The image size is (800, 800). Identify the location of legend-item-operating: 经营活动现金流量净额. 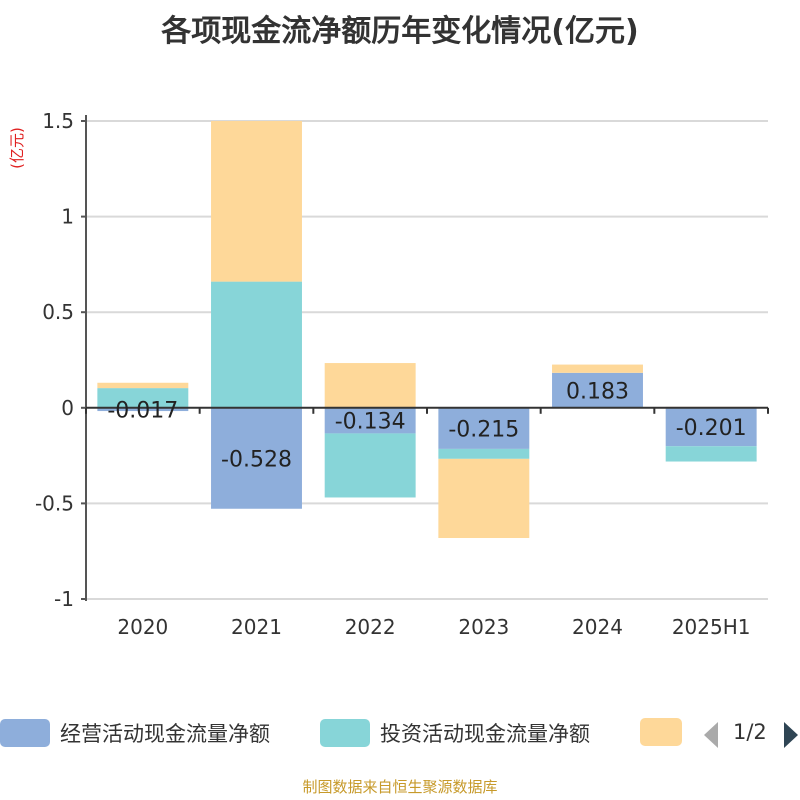
(135, 733).